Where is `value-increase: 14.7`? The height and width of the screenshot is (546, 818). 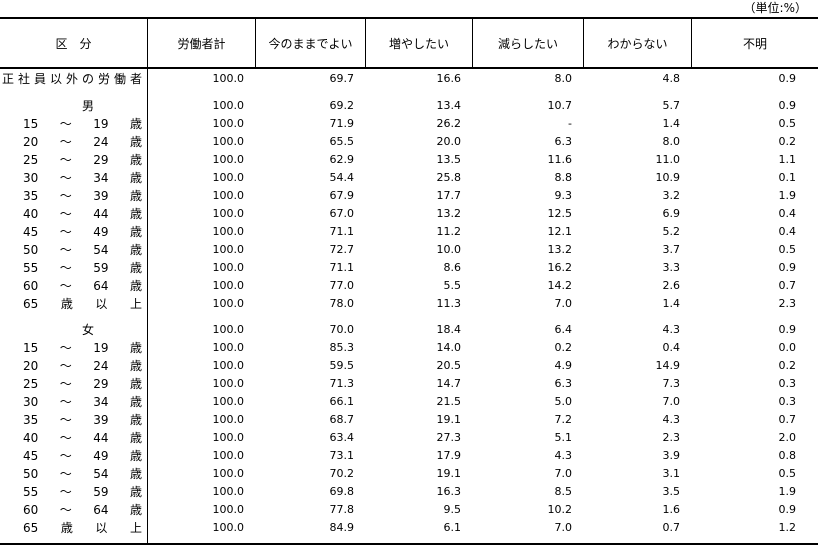 value-increase: 14.7 is located at coordinates (449, 383).